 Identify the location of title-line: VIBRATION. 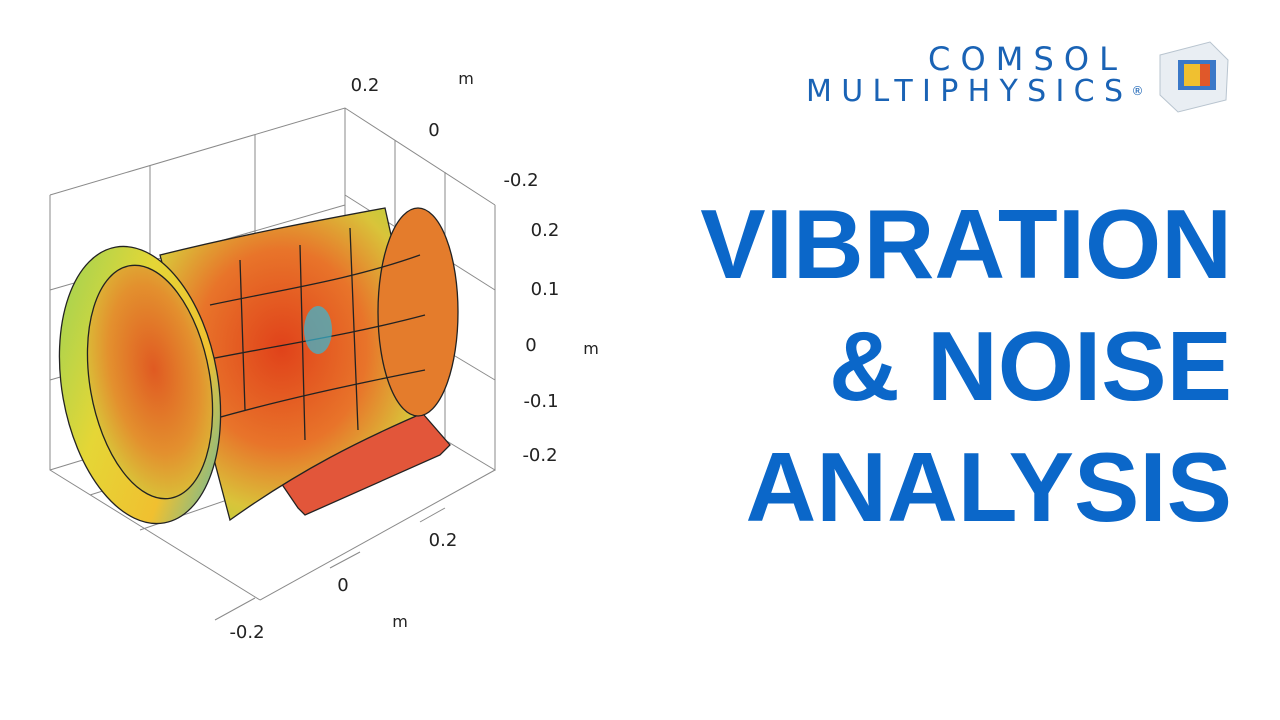
(966, 244).